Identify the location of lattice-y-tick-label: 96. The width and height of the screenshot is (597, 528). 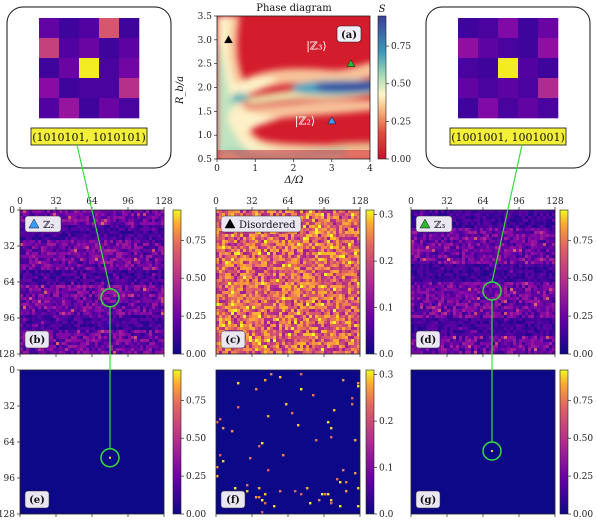
(10, 319).